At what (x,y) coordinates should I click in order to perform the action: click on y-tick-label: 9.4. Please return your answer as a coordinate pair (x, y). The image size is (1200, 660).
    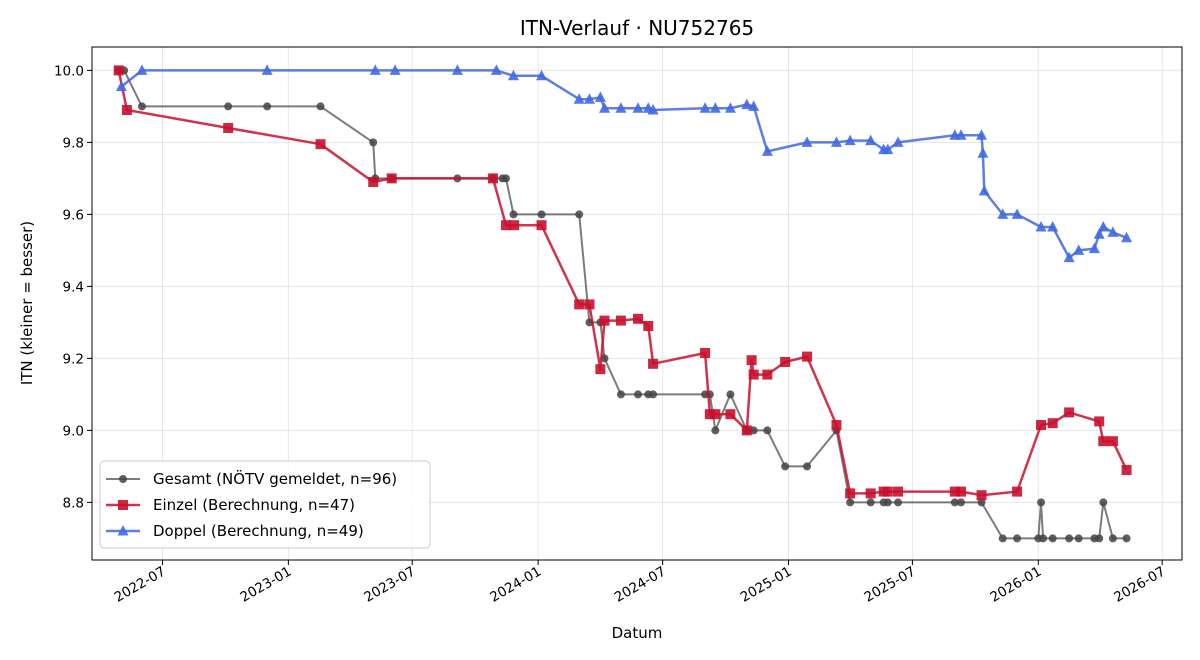
    Looking at the image, I should click on (73, 287).